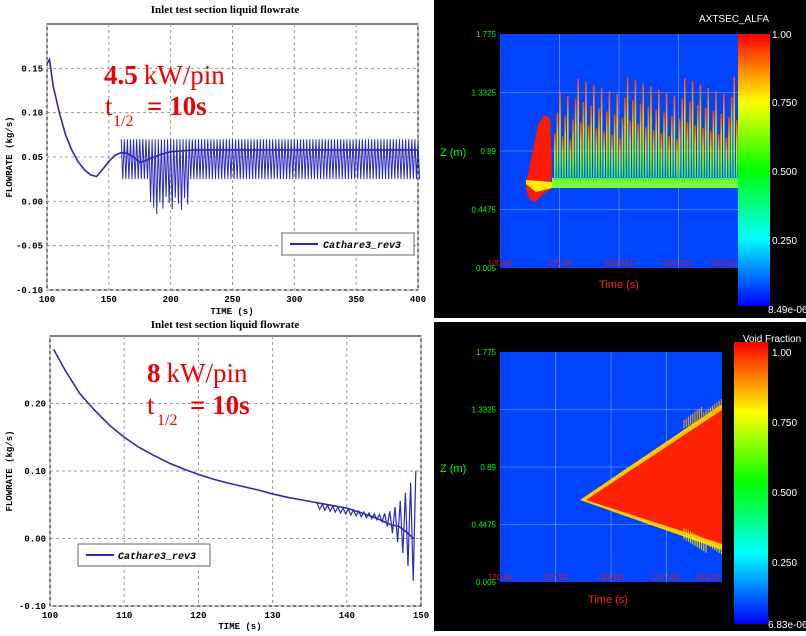  What do you see at coordinates (32, 202) in the screenshot?
I see `y-tick-label: 0.00` at bounding box center [32, 202].